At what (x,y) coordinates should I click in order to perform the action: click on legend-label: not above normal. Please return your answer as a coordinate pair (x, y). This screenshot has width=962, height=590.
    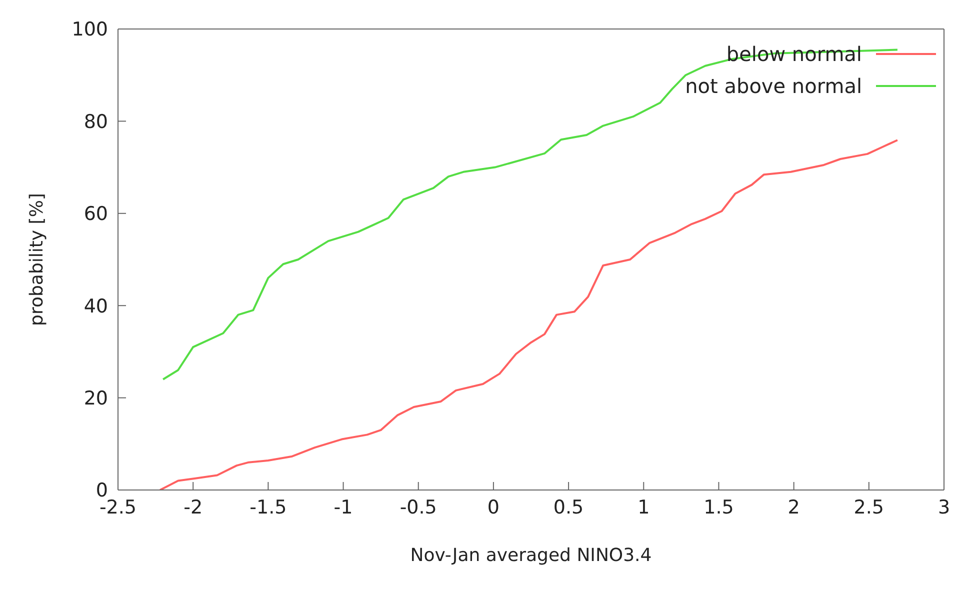
    Looking at the image, I should click on (773, 86).